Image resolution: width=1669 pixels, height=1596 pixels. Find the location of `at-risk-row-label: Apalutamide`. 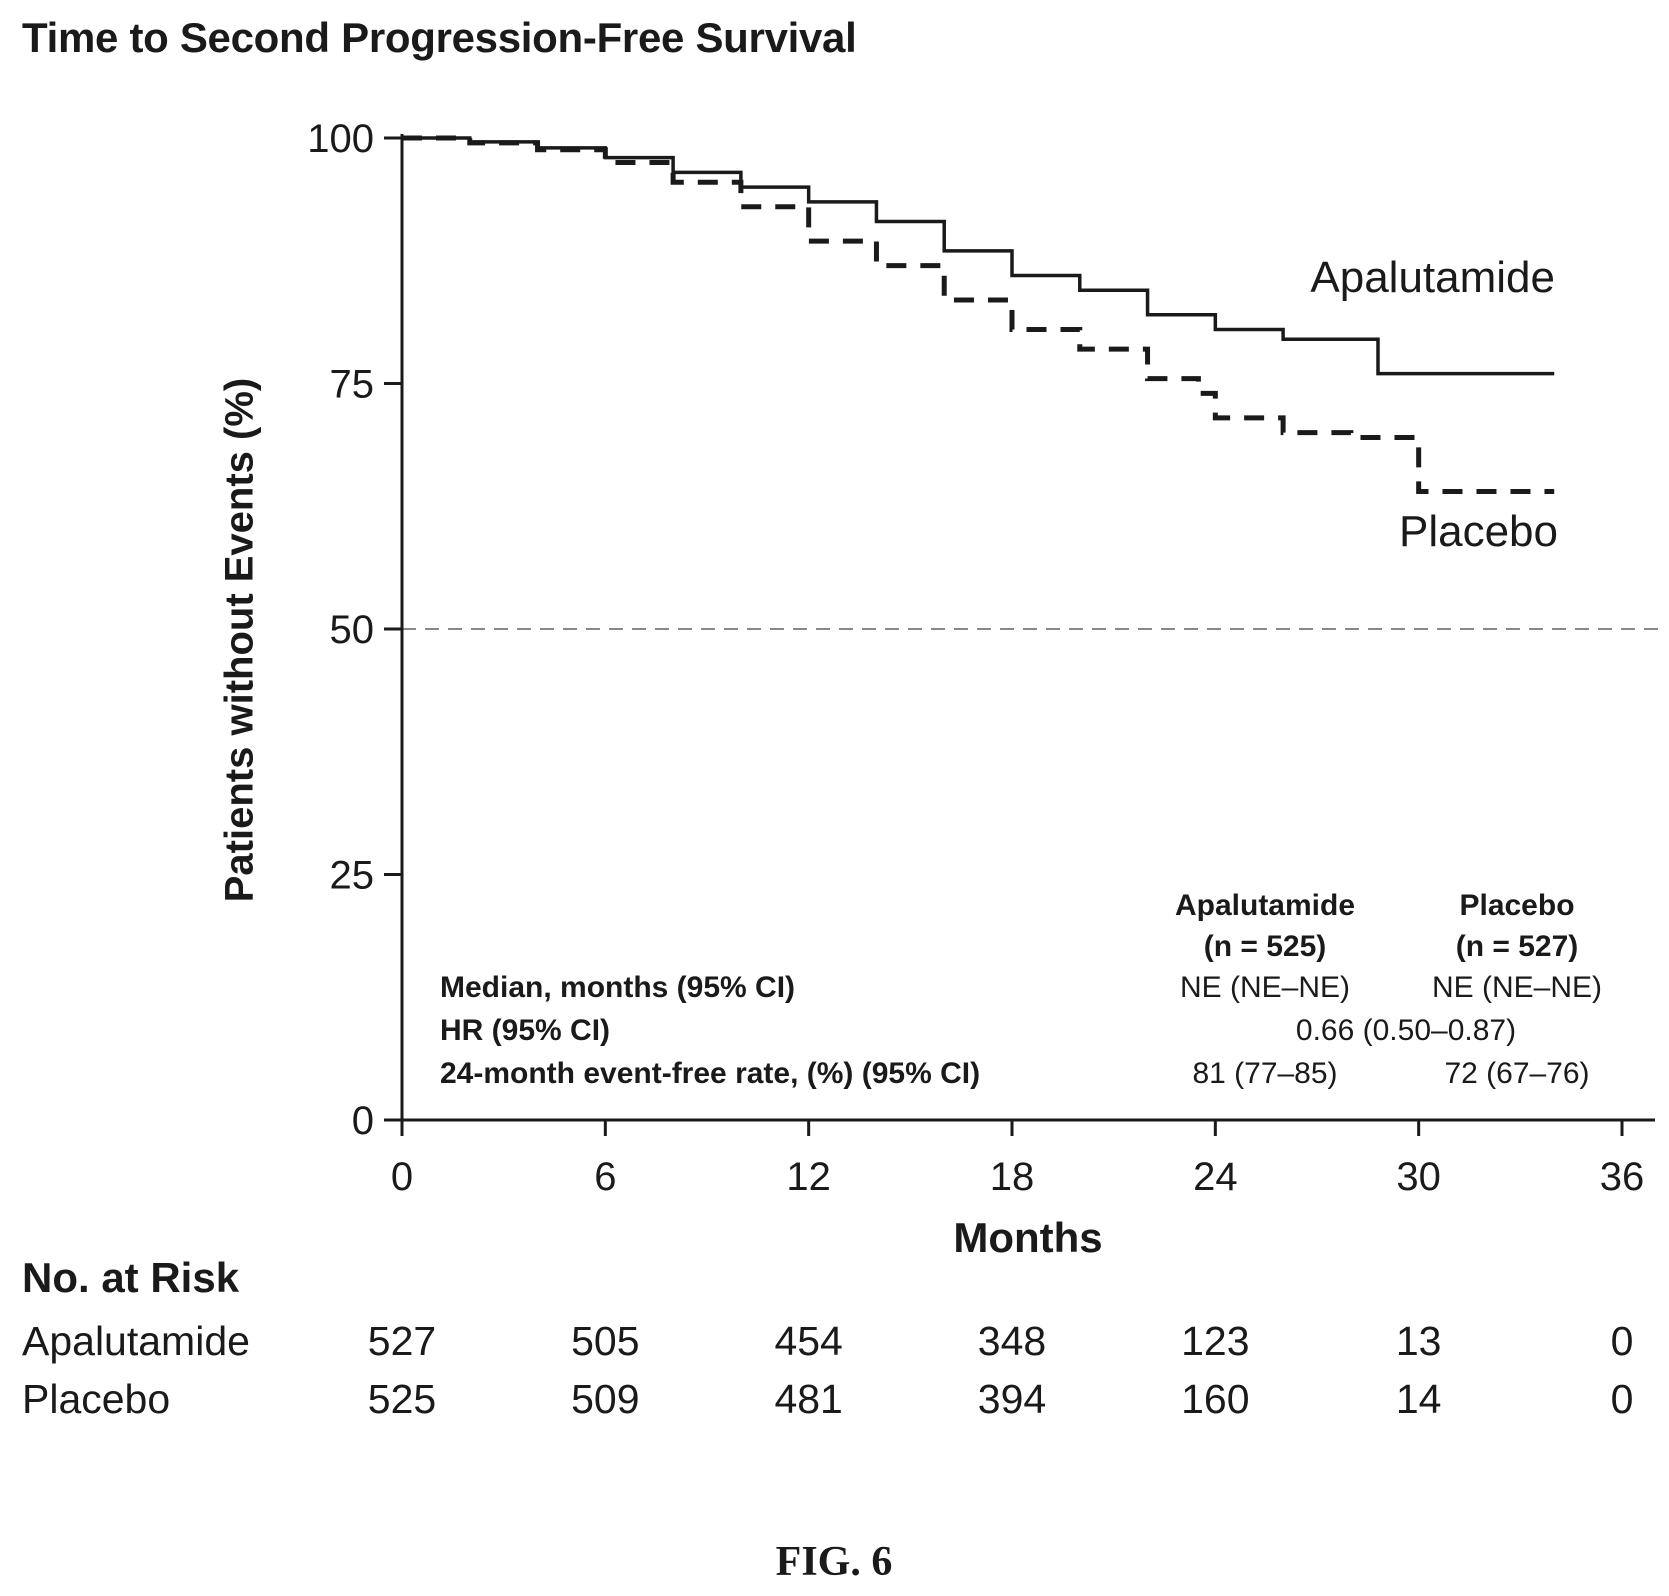

at-risk-row-label: Apalutamide is located at coordinates (136, 1341).